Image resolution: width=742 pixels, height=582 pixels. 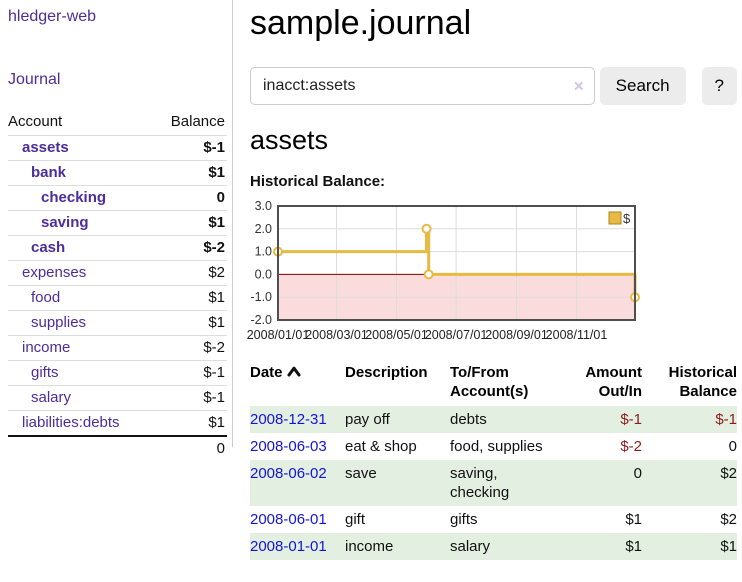 I want to click on account-balance: $2, so click(x=190, y=273).